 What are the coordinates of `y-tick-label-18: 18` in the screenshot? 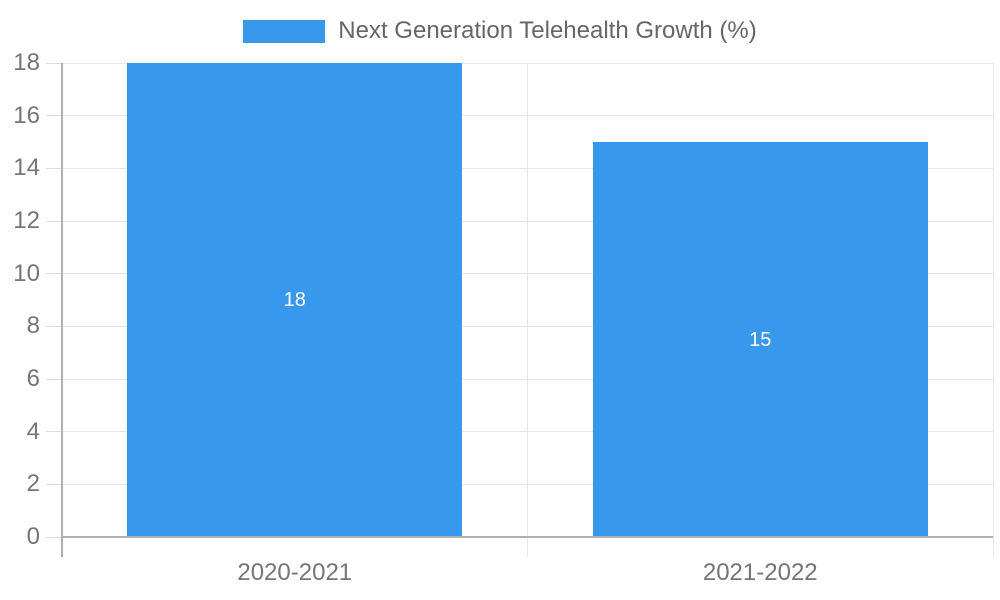 It's located at (26, 62).